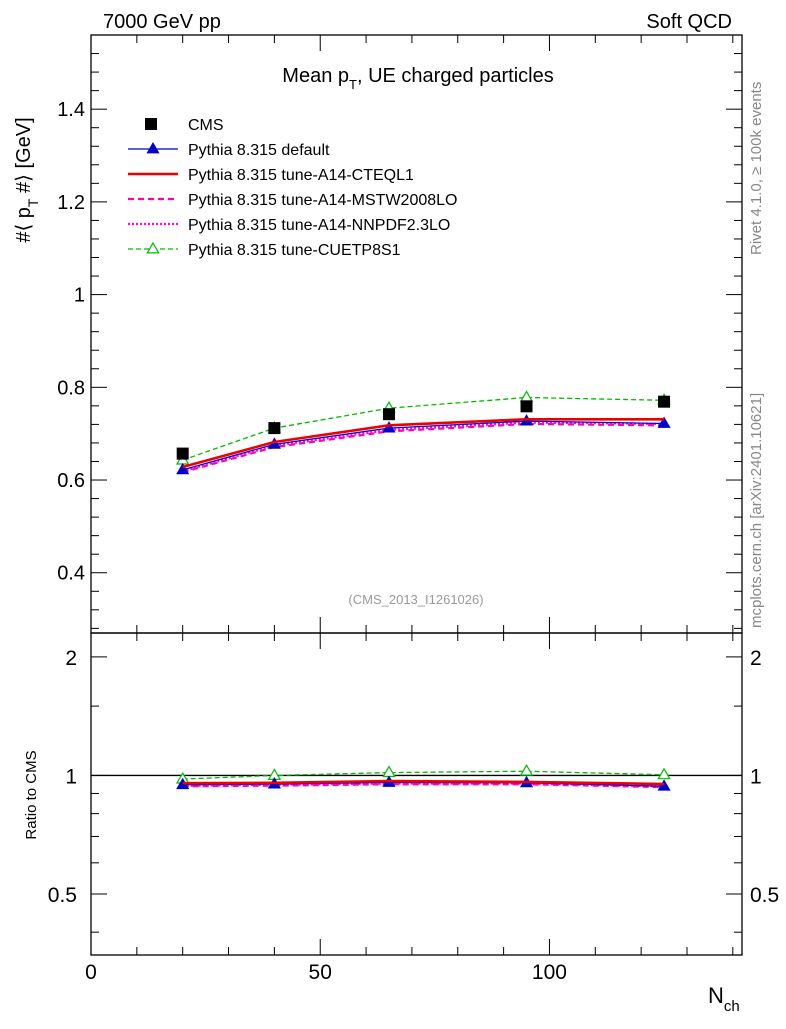 The width and height of the screenshot is (786, 1029). Describe the element at coordinates (301, 175) in the screenshot. I see `legend-label: Pythia 8.315 tune-A14-CTEQL1` at that location.